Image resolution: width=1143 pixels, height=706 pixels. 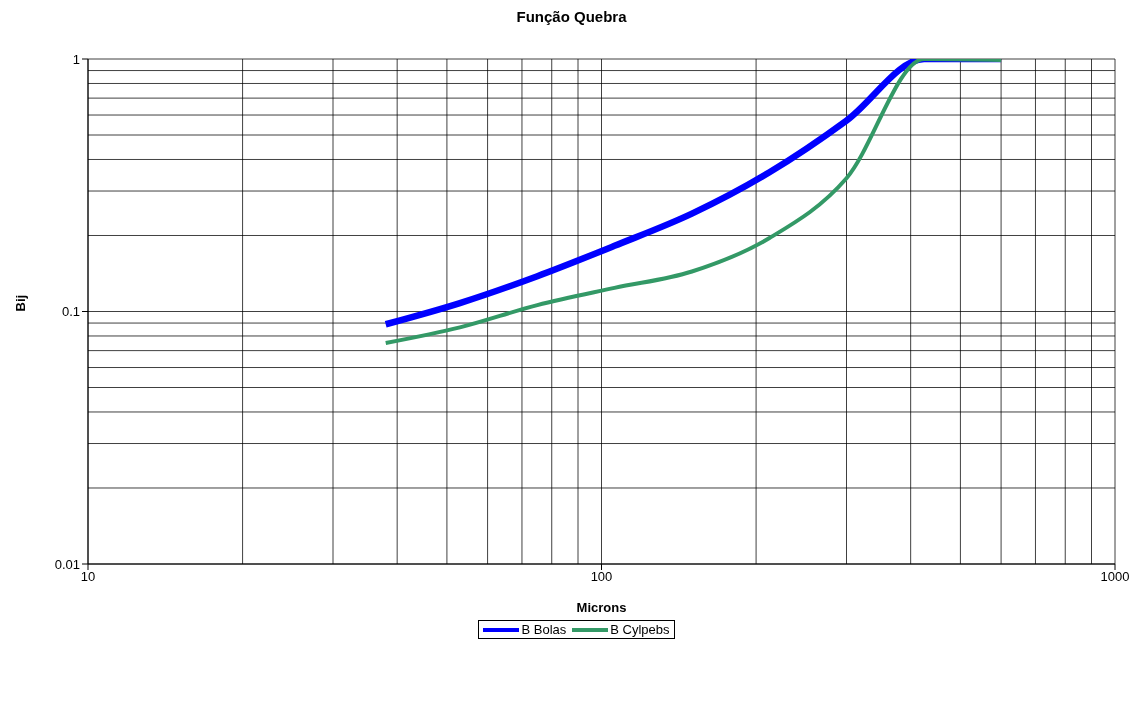 I want to click on y-tick-label: 0.1, so click(x=70, y=312).